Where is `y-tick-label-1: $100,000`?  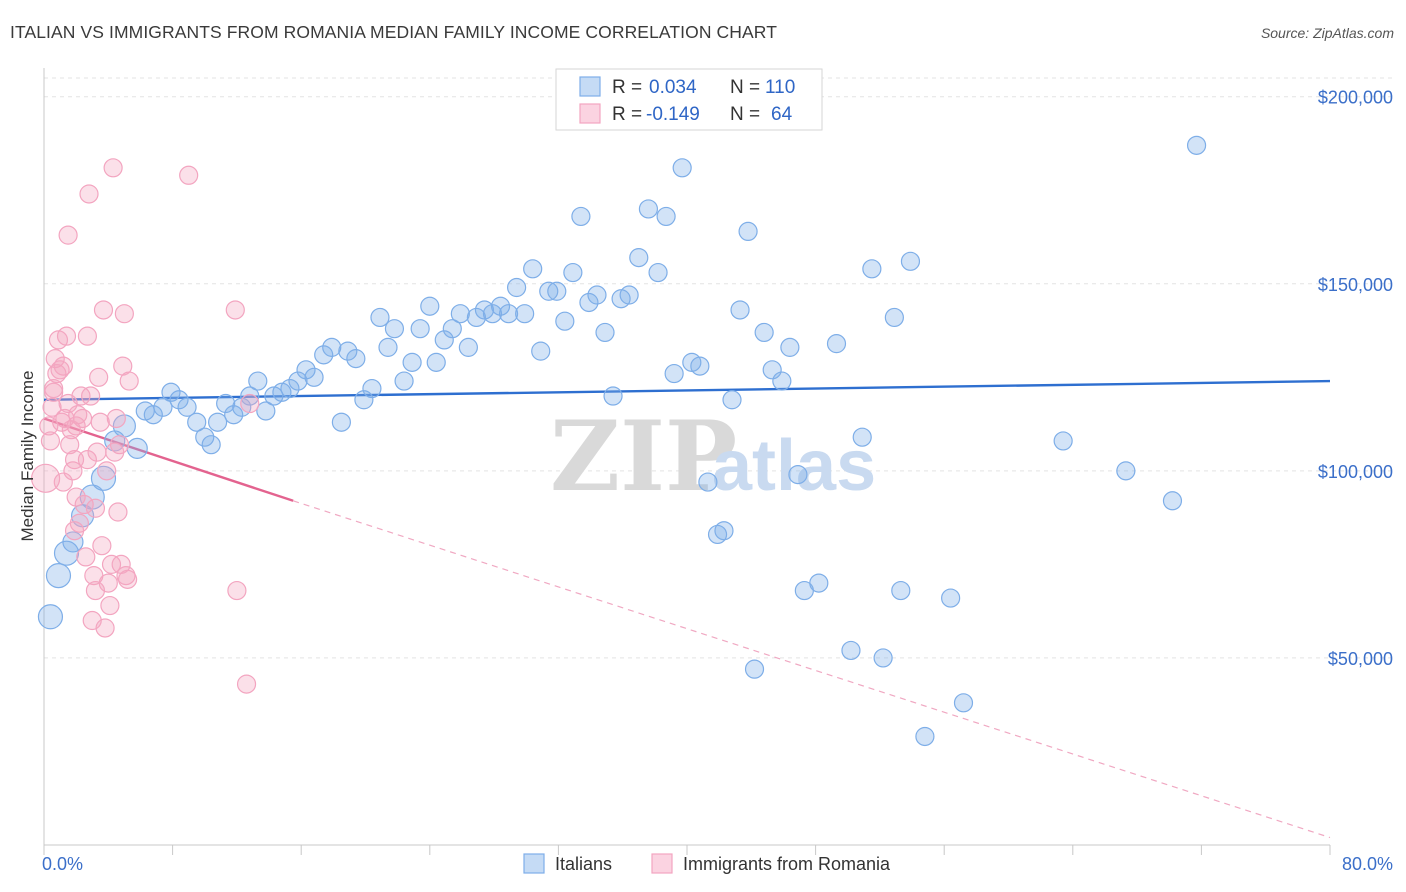 y-tick-label-1: $100,000 is located at coordinates (1355, 472).